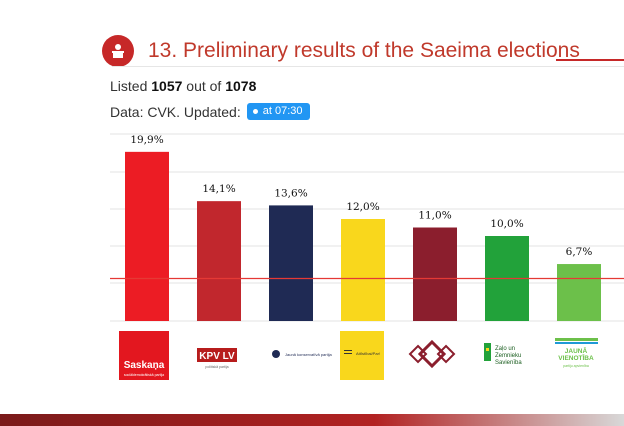 This screenshot has height=426, width=624. I want to click on logo-na, so click(432, 354).